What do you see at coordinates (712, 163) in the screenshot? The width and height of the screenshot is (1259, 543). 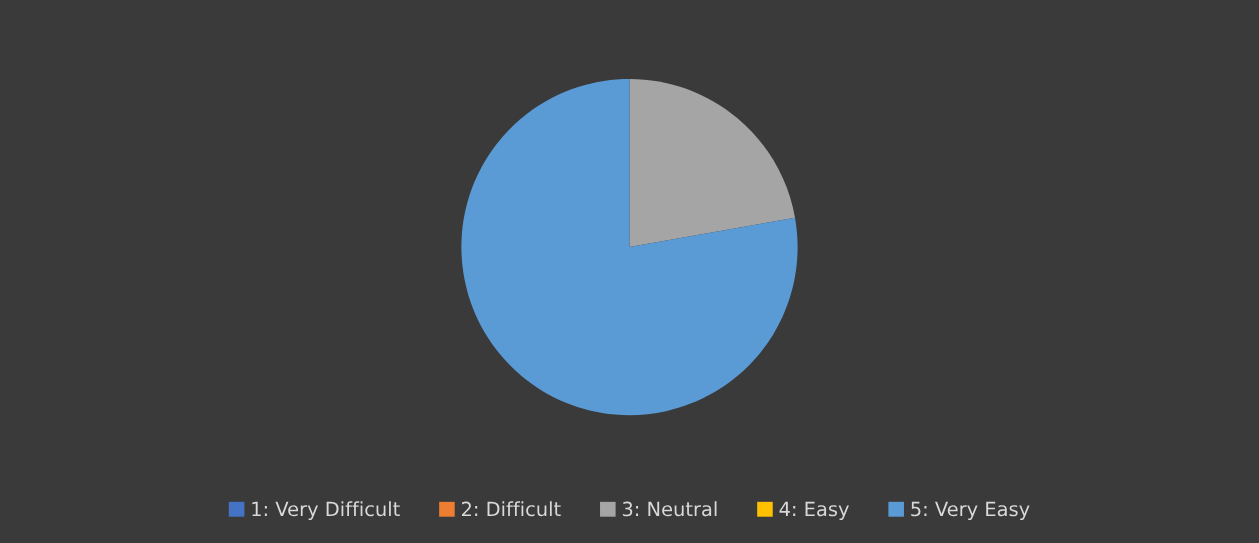 I see `pie-slice` at bounding box center [712, 163].